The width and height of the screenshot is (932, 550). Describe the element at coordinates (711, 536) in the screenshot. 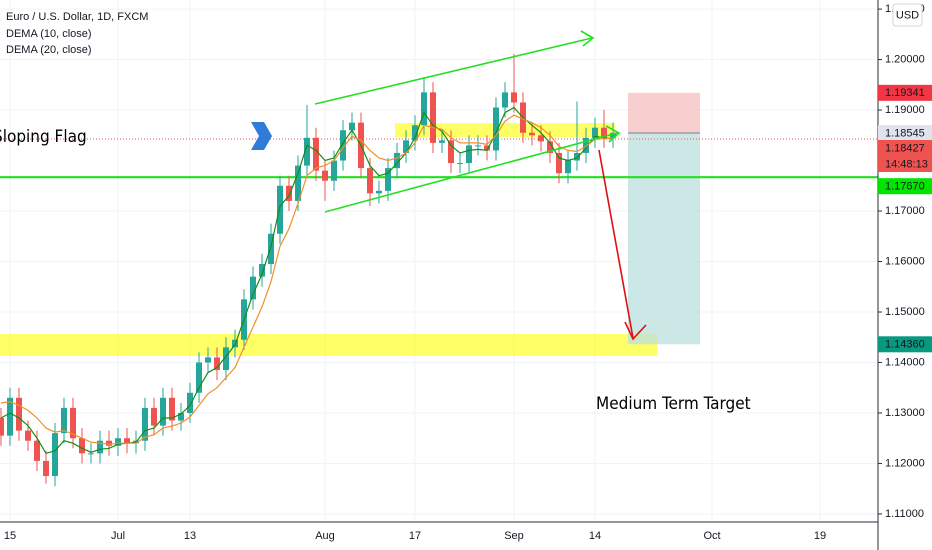

I see `x-tick-label: Oct` at that location.